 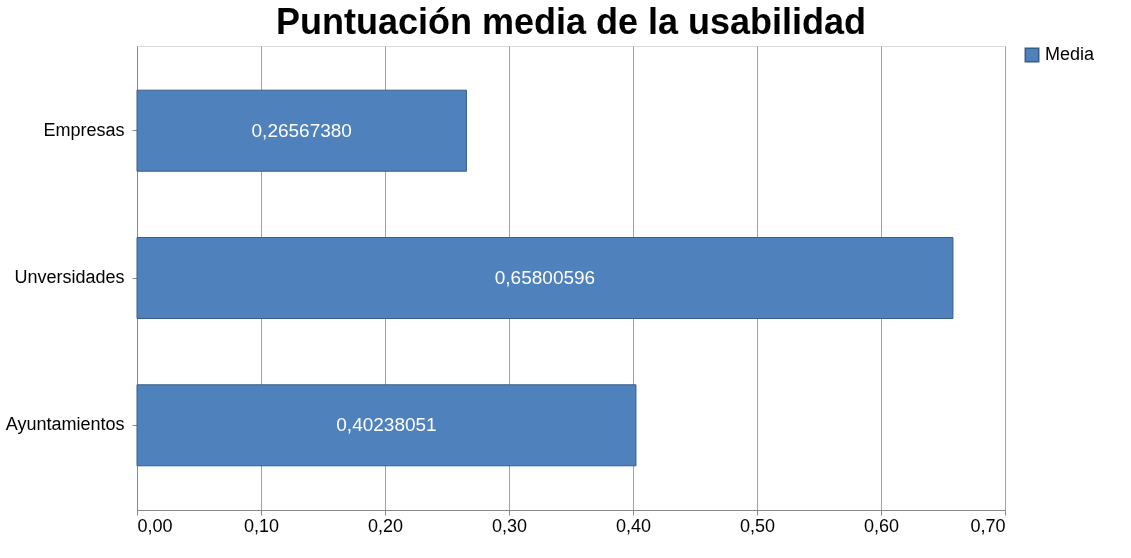 What do you see at coordinates (84, 129) in the screenshot?
I see `y-tick-label: Empresas` at bounding box center [84, 129].